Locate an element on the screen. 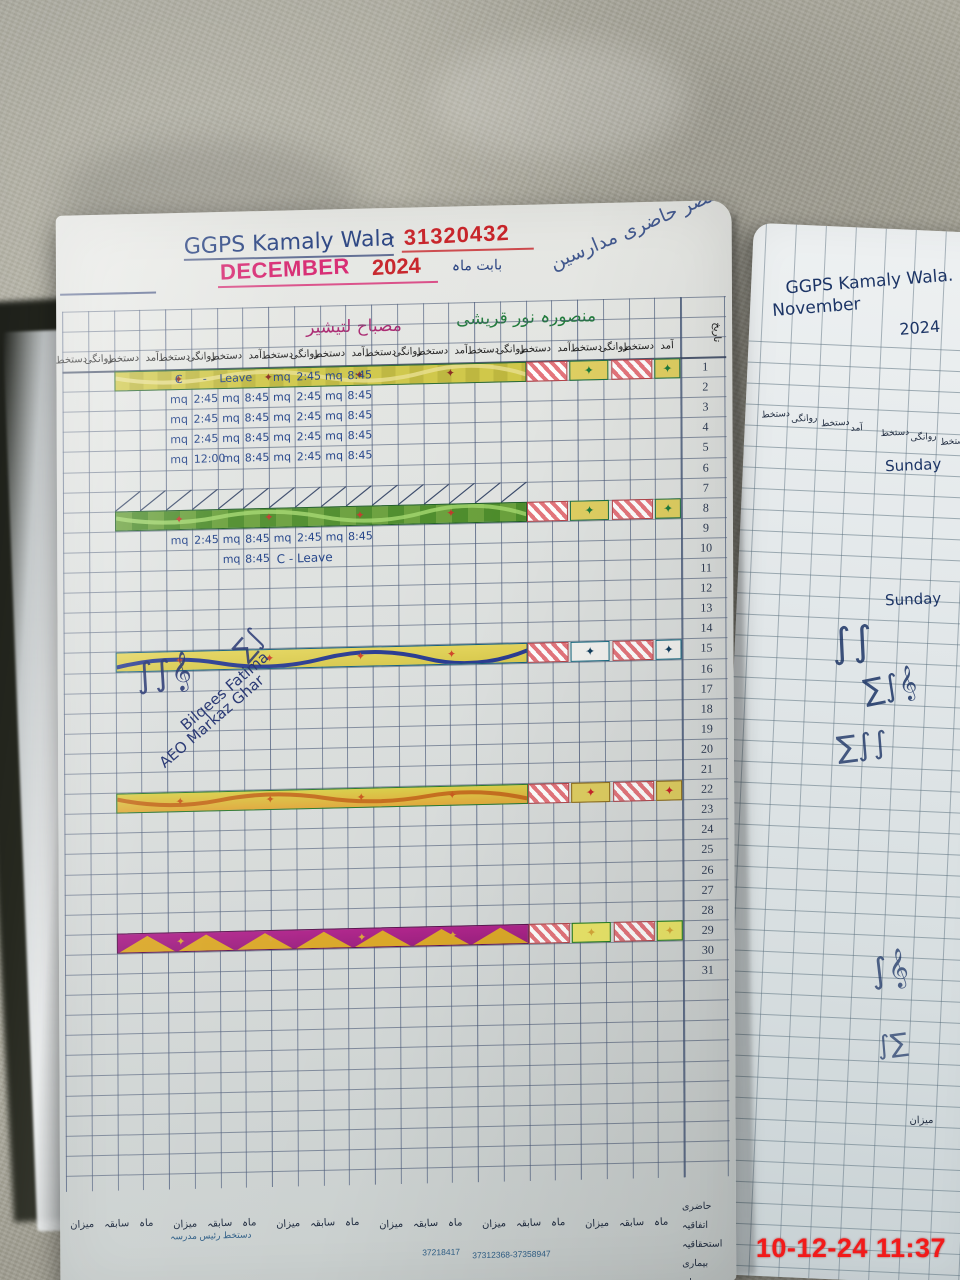  day-number: 26 is located at coordinates (707, 869).